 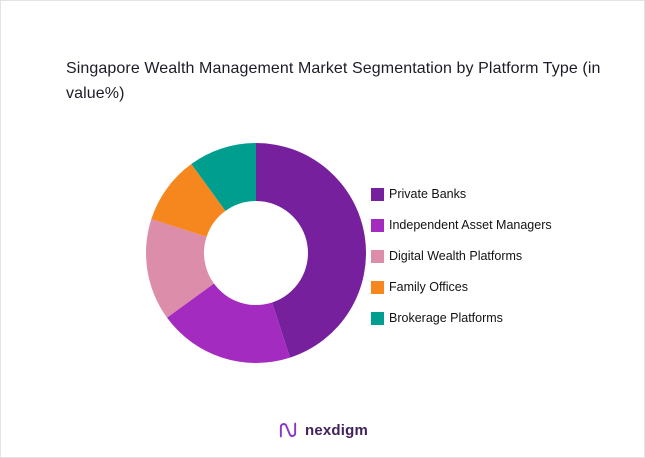 What do you see at coordinates (311, 250) in the screenshot?
I see `donut-segment-private-banks` at bounding box center [311, 250].